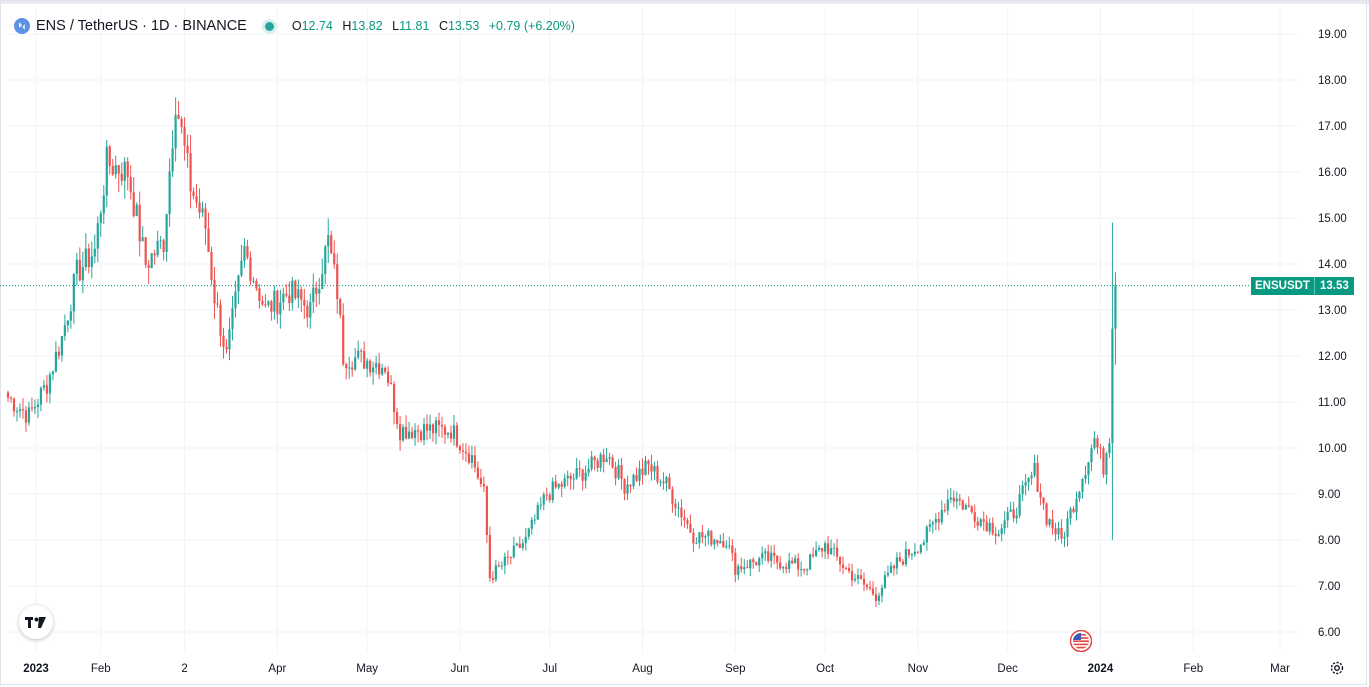 This screenshot has height=687, width=1369. What do you see at coordinates (36, 622) in the screenshot?
I see `tradingview-logo-icon` at bounding box center [36, 622].